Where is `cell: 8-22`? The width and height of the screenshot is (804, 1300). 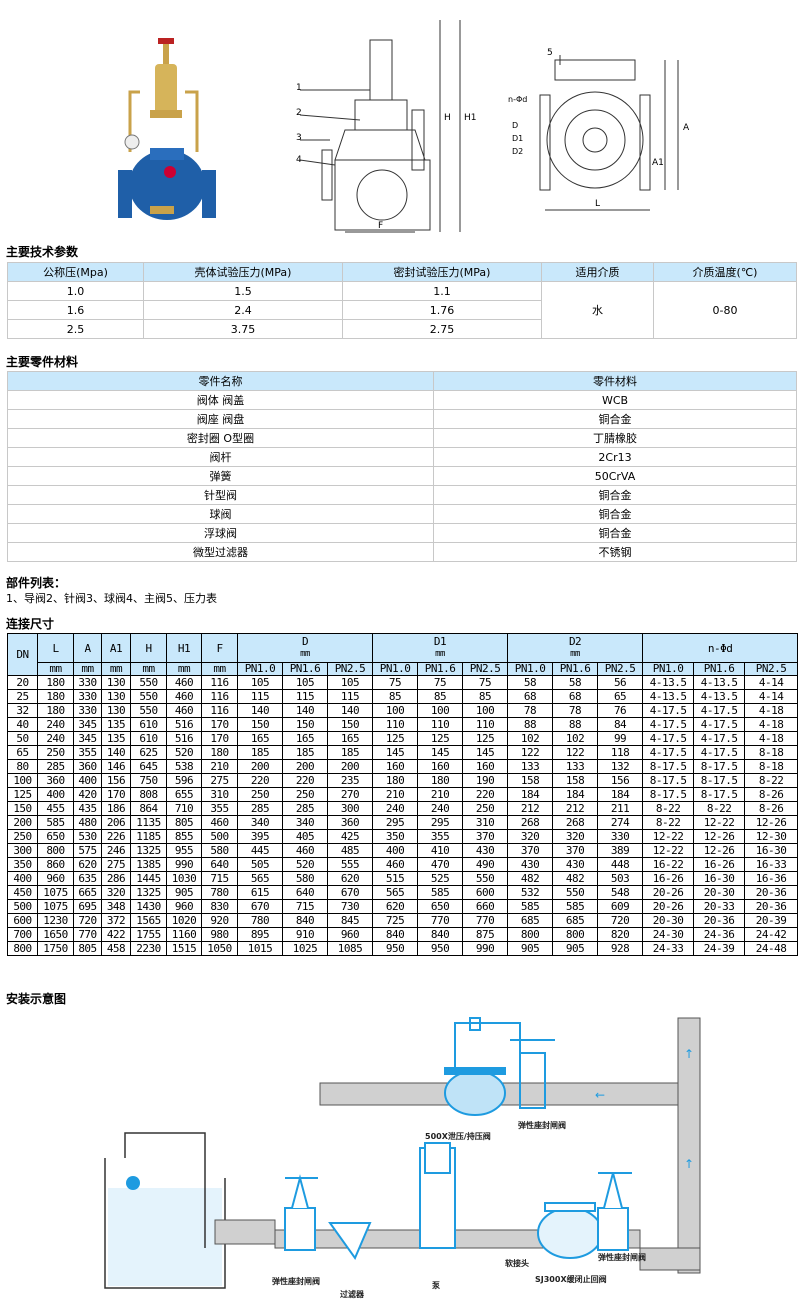
cell: 8-22 is located at coordinates (771, 780).